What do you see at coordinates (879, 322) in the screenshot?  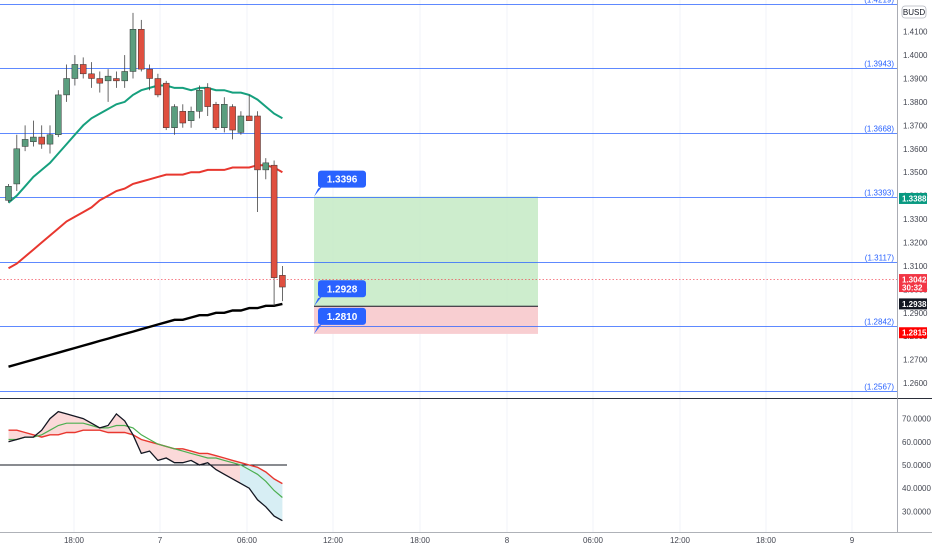 I see `level-label-5: (1.2842)` at bounding box center [879, 322].